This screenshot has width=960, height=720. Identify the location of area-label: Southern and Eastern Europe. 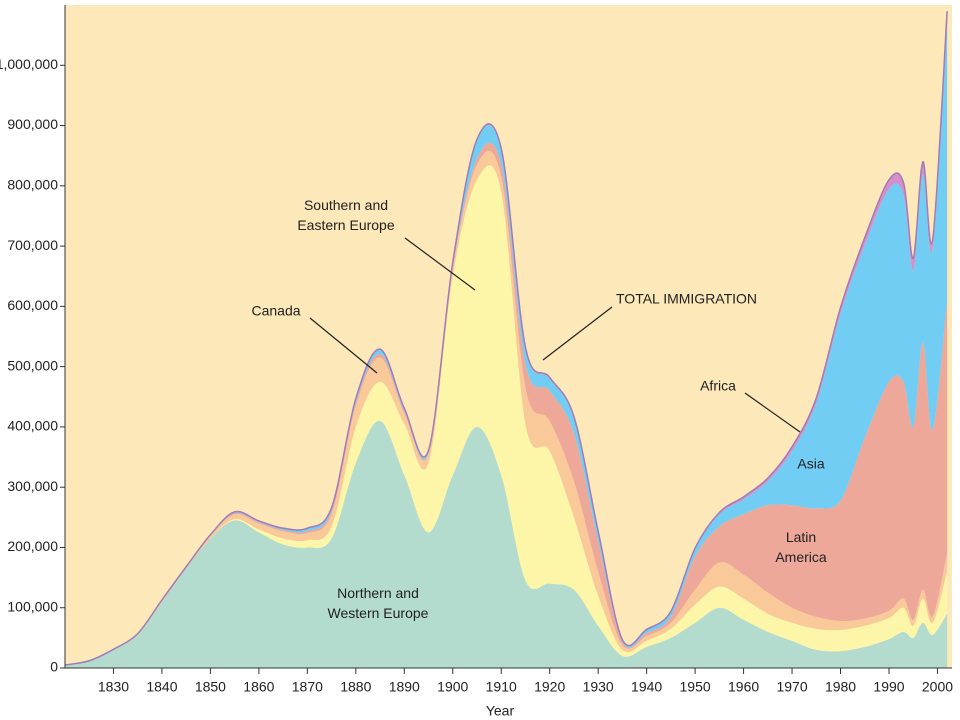
(345, 215).